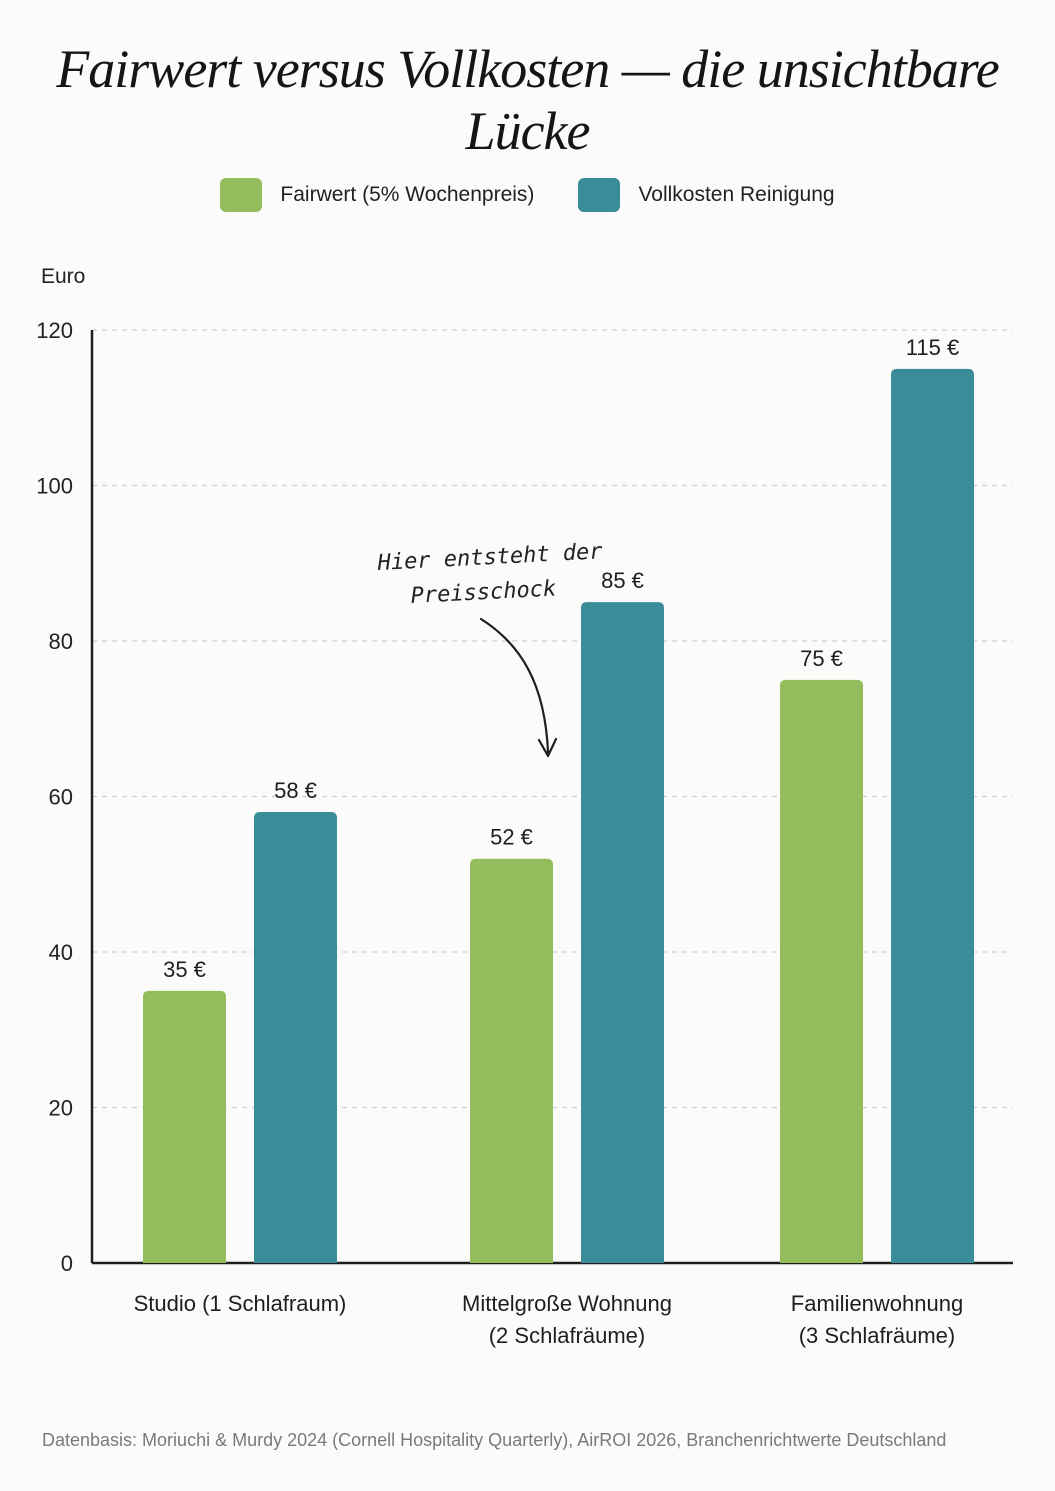  What do you see at coordinates (877, 1335) in the screenshot?
I see `x-tick-label: (3 Schlafräume)` at bounding box center [877, 1335].